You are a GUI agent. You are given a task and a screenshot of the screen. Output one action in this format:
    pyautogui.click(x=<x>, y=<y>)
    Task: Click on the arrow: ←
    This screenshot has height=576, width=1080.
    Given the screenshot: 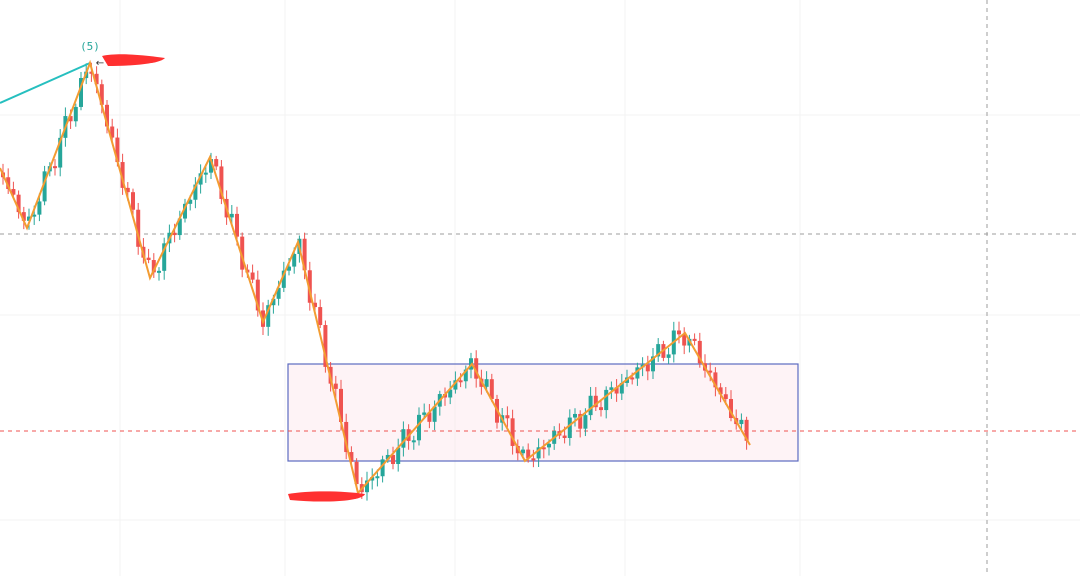 What is the action you would take?
    pyautogui.click(x=100, y=63)
    